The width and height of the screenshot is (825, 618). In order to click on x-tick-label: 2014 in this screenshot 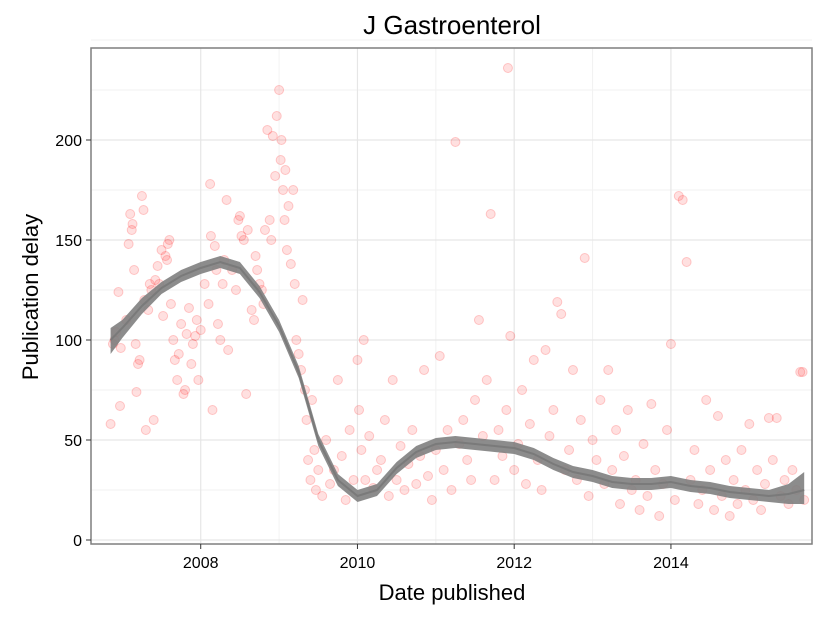, I will do `click(671, 563)`.